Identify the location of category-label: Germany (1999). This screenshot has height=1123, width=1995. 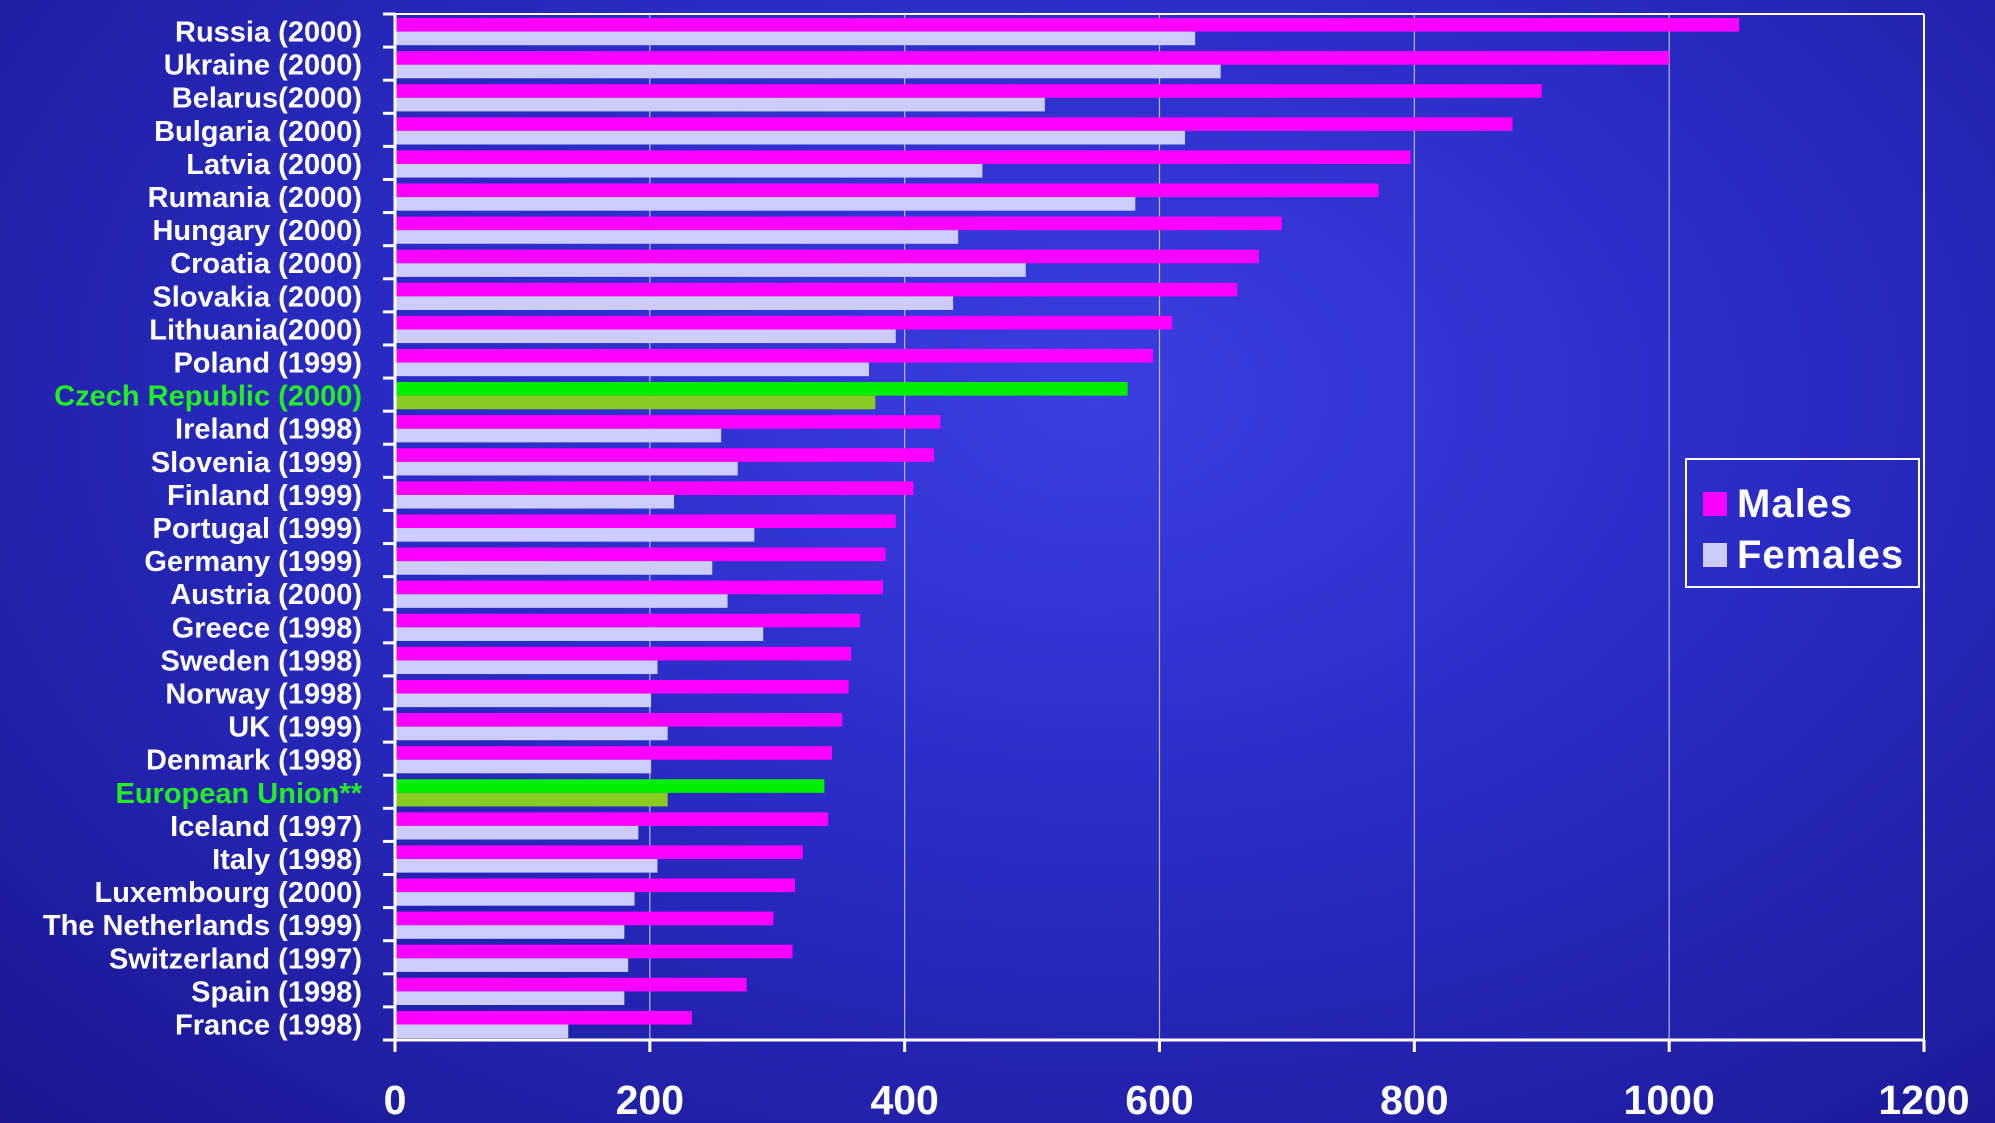
(253, 562).